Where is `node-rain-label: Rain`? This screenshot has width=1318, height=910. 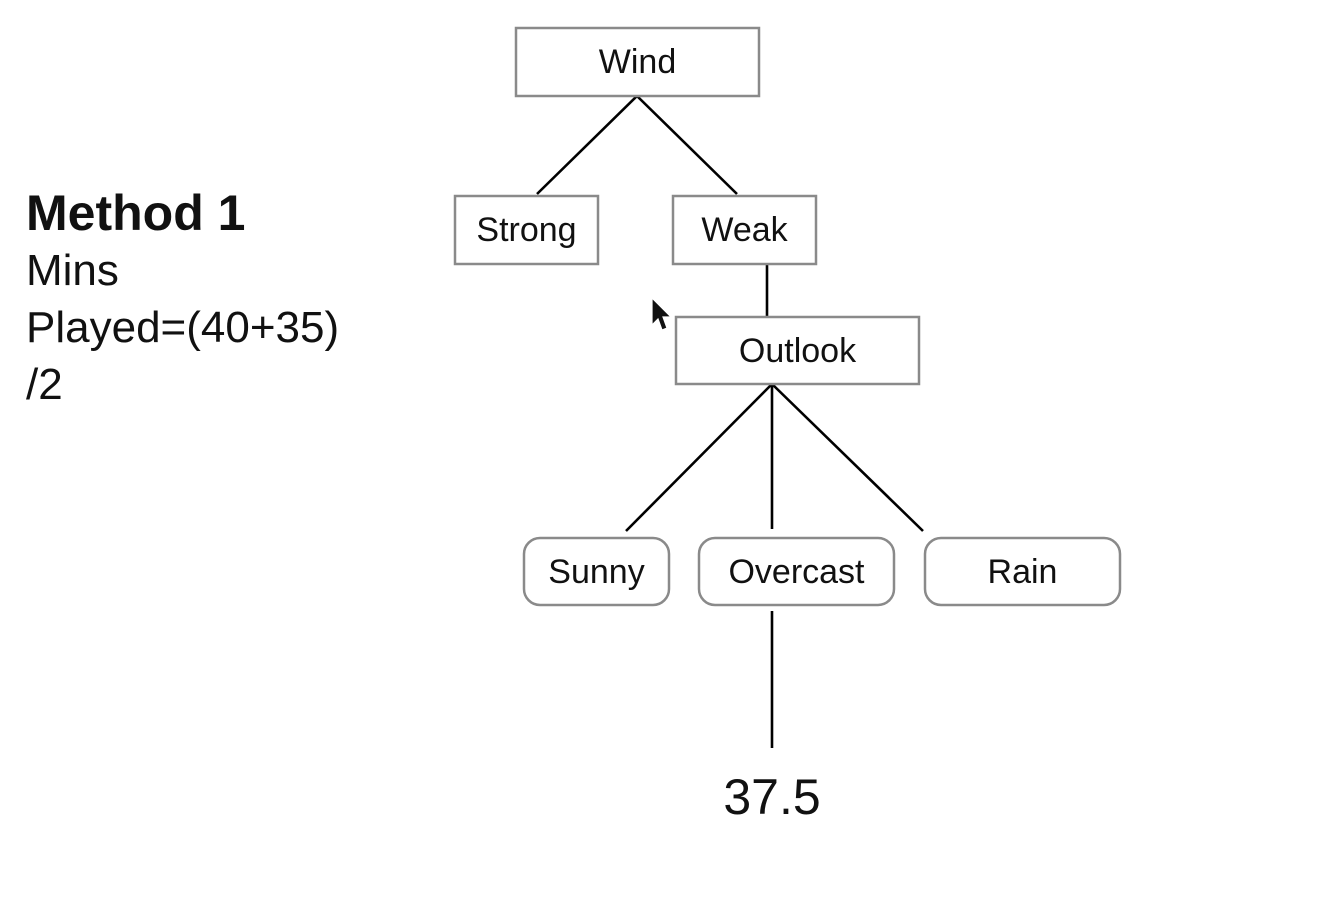
node-rain-label: Rain is located at coordinates (1023, 572).